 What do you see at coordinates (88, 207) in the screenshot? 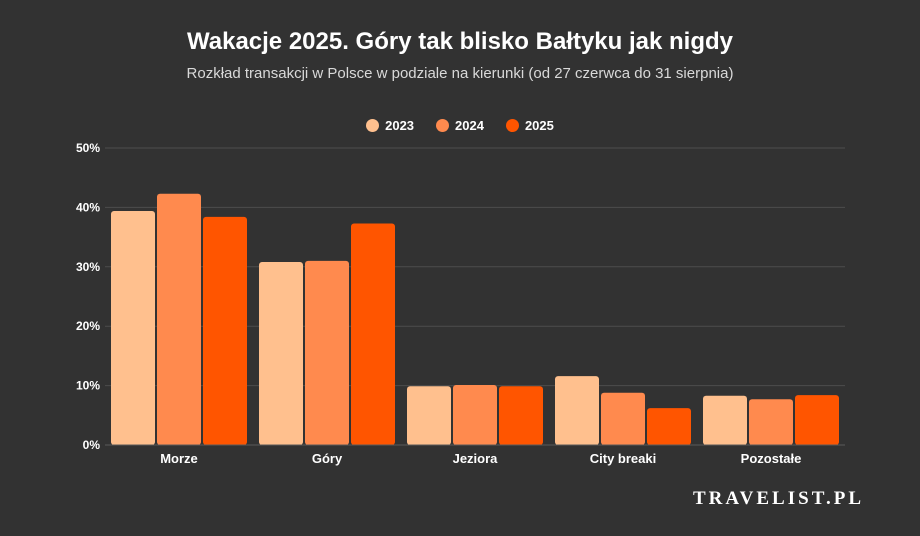
I see `y-tick-label: 40%` at bounding box center [88, 207].